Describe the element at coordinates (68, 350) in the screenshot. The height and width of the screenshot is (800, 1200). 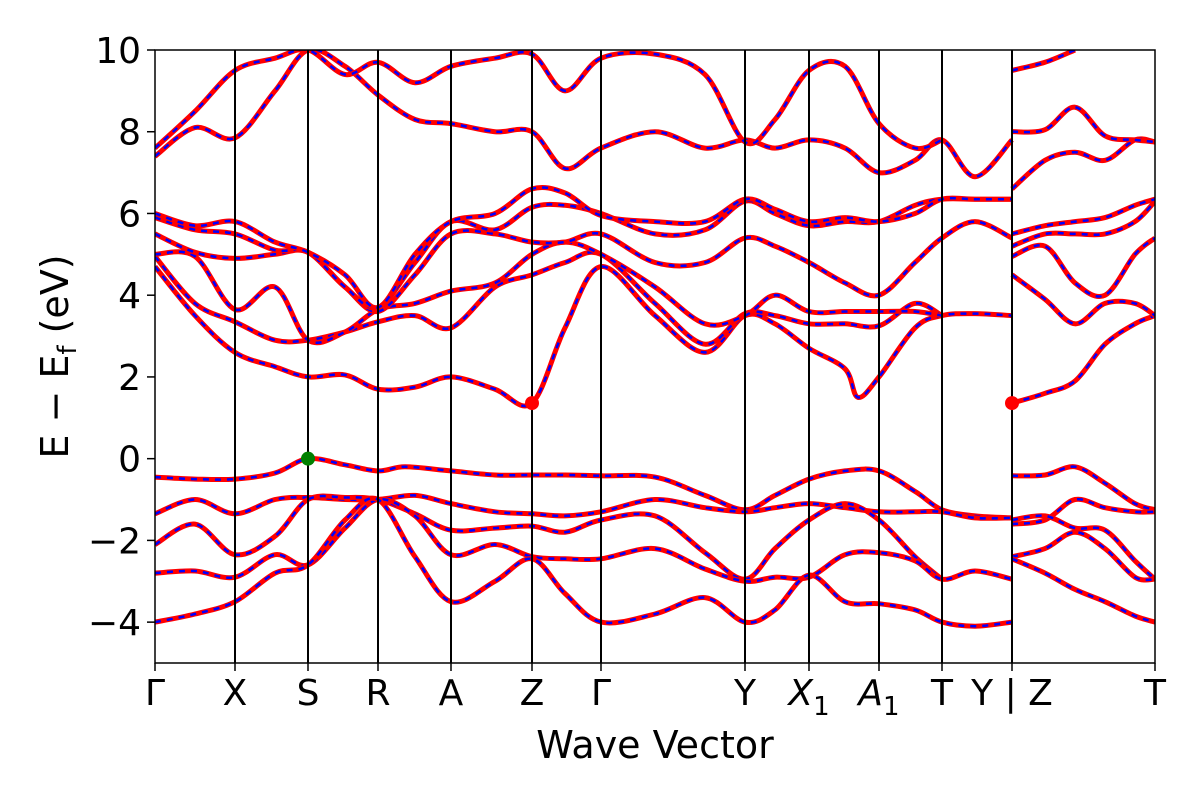
I see `y-axis-title-sub: f` at that location.